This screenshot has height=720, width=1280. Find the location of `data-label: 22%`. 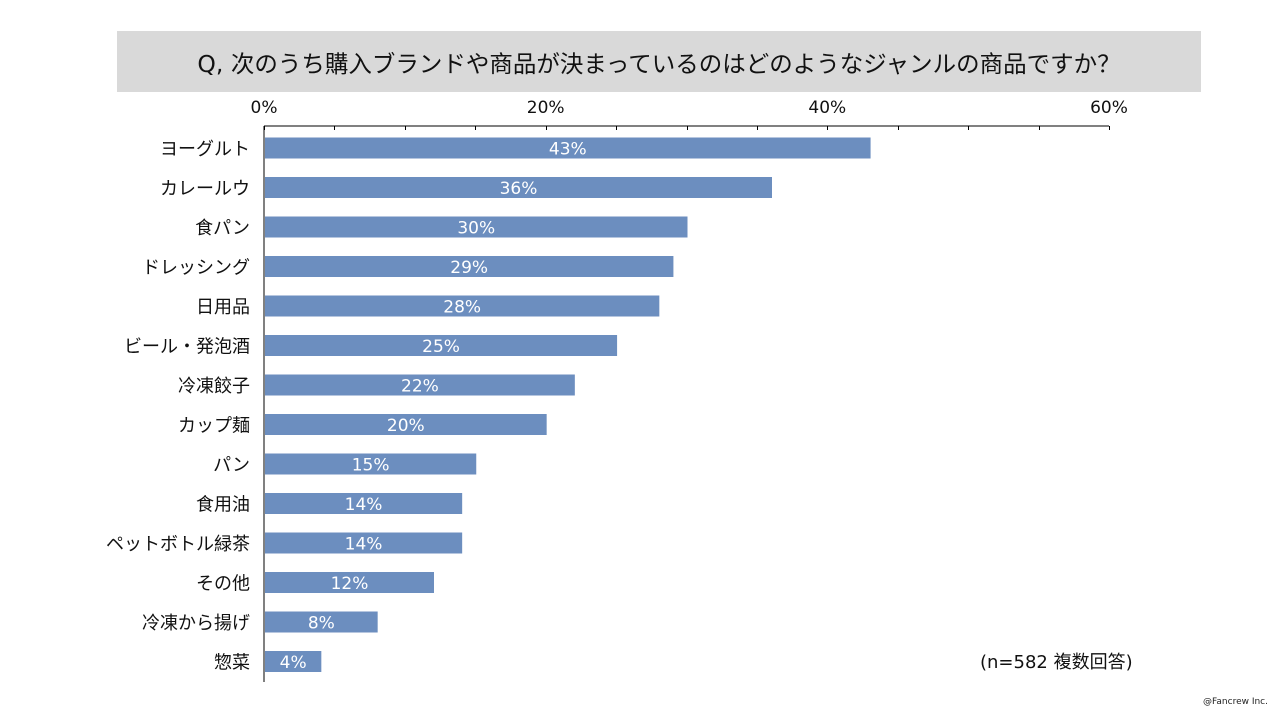

data-label: 22% is located at coordinates (420, 387).